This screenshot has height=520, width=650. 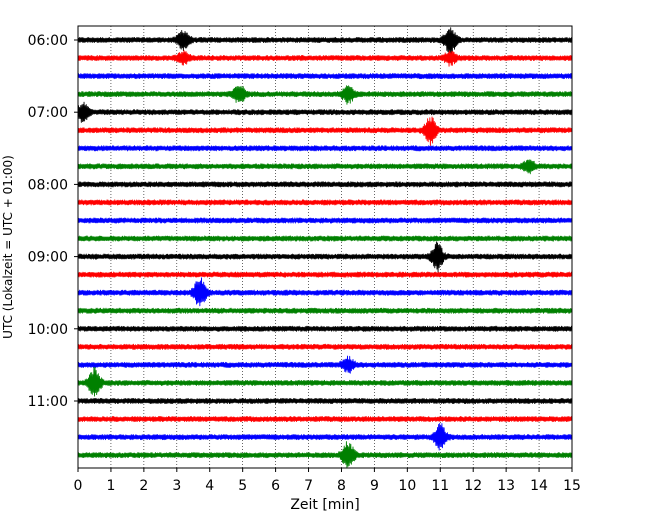 I want to click on x-tick-label: 15, so click(x=572, y=486).